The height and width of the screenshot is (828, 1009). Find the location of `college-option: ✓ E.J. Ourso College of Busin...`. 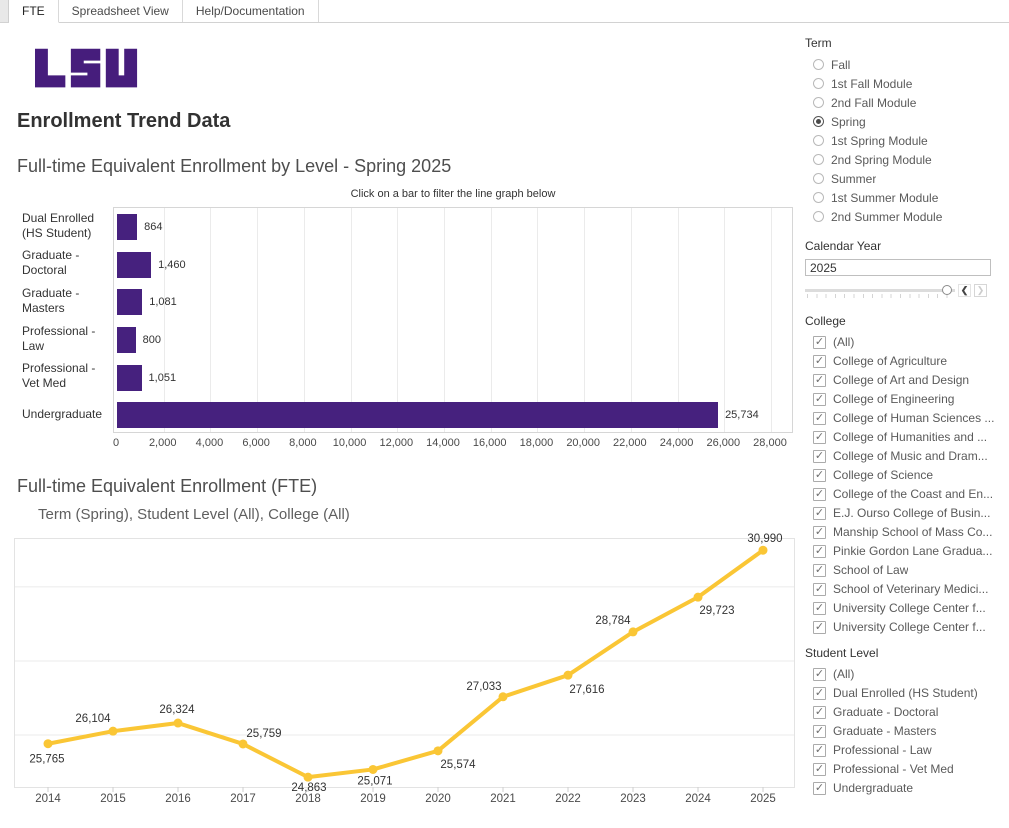

college-option: ✓ E.J. Ourso College of Busin... is located at coordinates (903, 513).